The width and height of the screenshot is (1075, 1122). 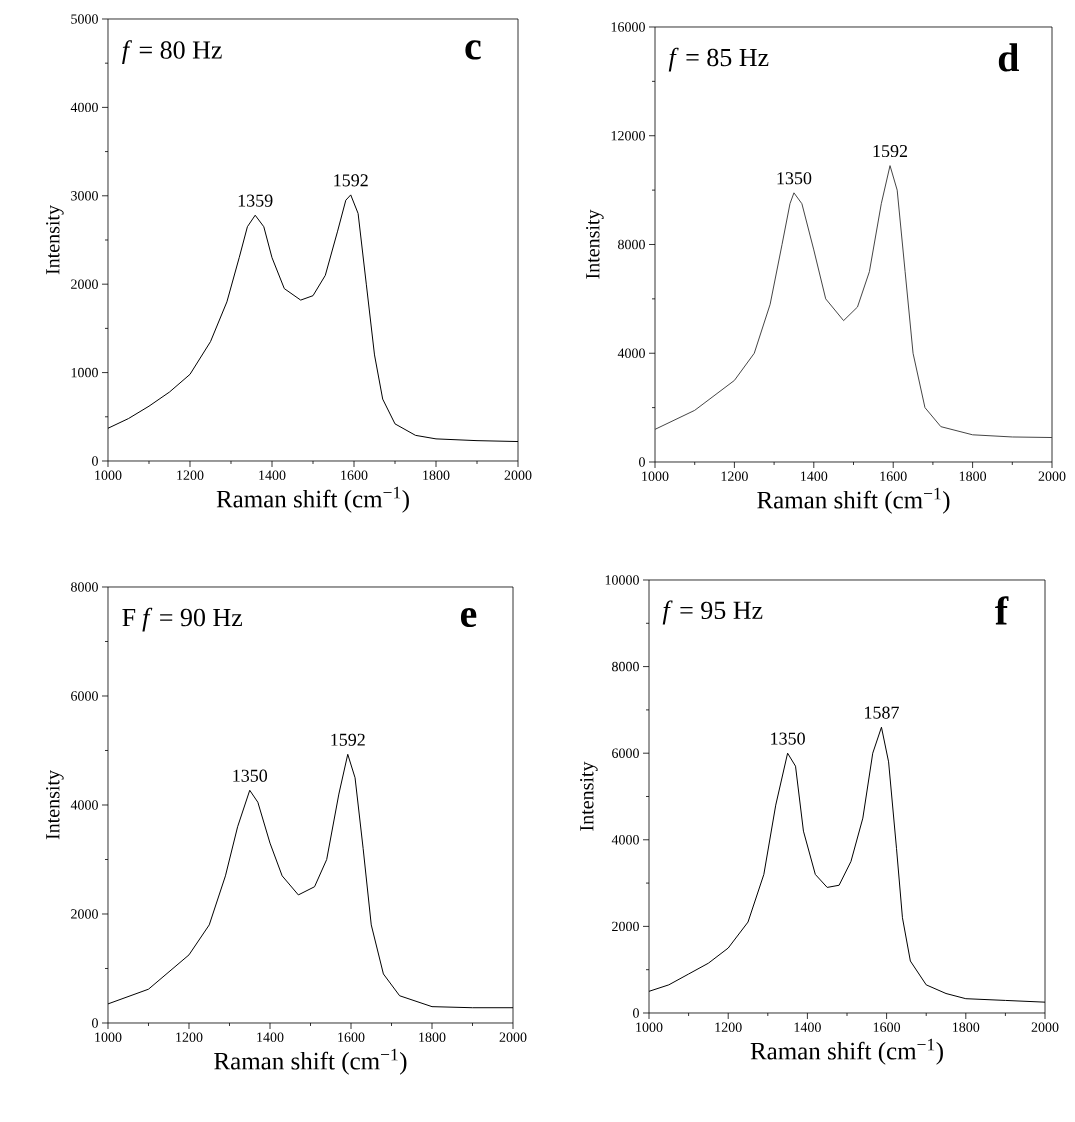 What do you see at coordinates (655, 476) in the screenshot?
I see `x-tick-label: 1000` at bounding box center [655, 476].